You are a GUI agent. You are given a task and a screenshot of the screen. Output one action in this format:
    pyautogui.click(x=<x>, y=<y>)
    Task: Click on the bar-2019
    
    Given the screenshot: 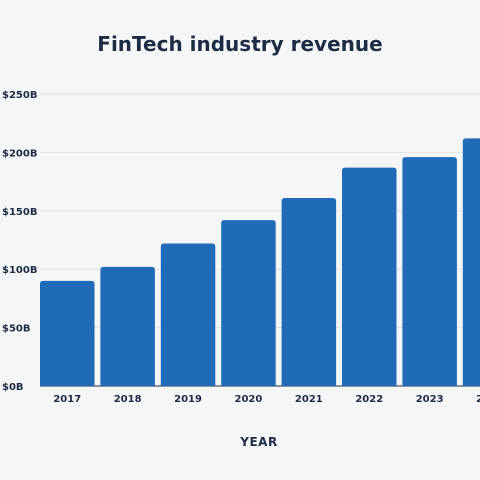 What is the action you would take?
    pyautogui.click(x=188, y=314)
    